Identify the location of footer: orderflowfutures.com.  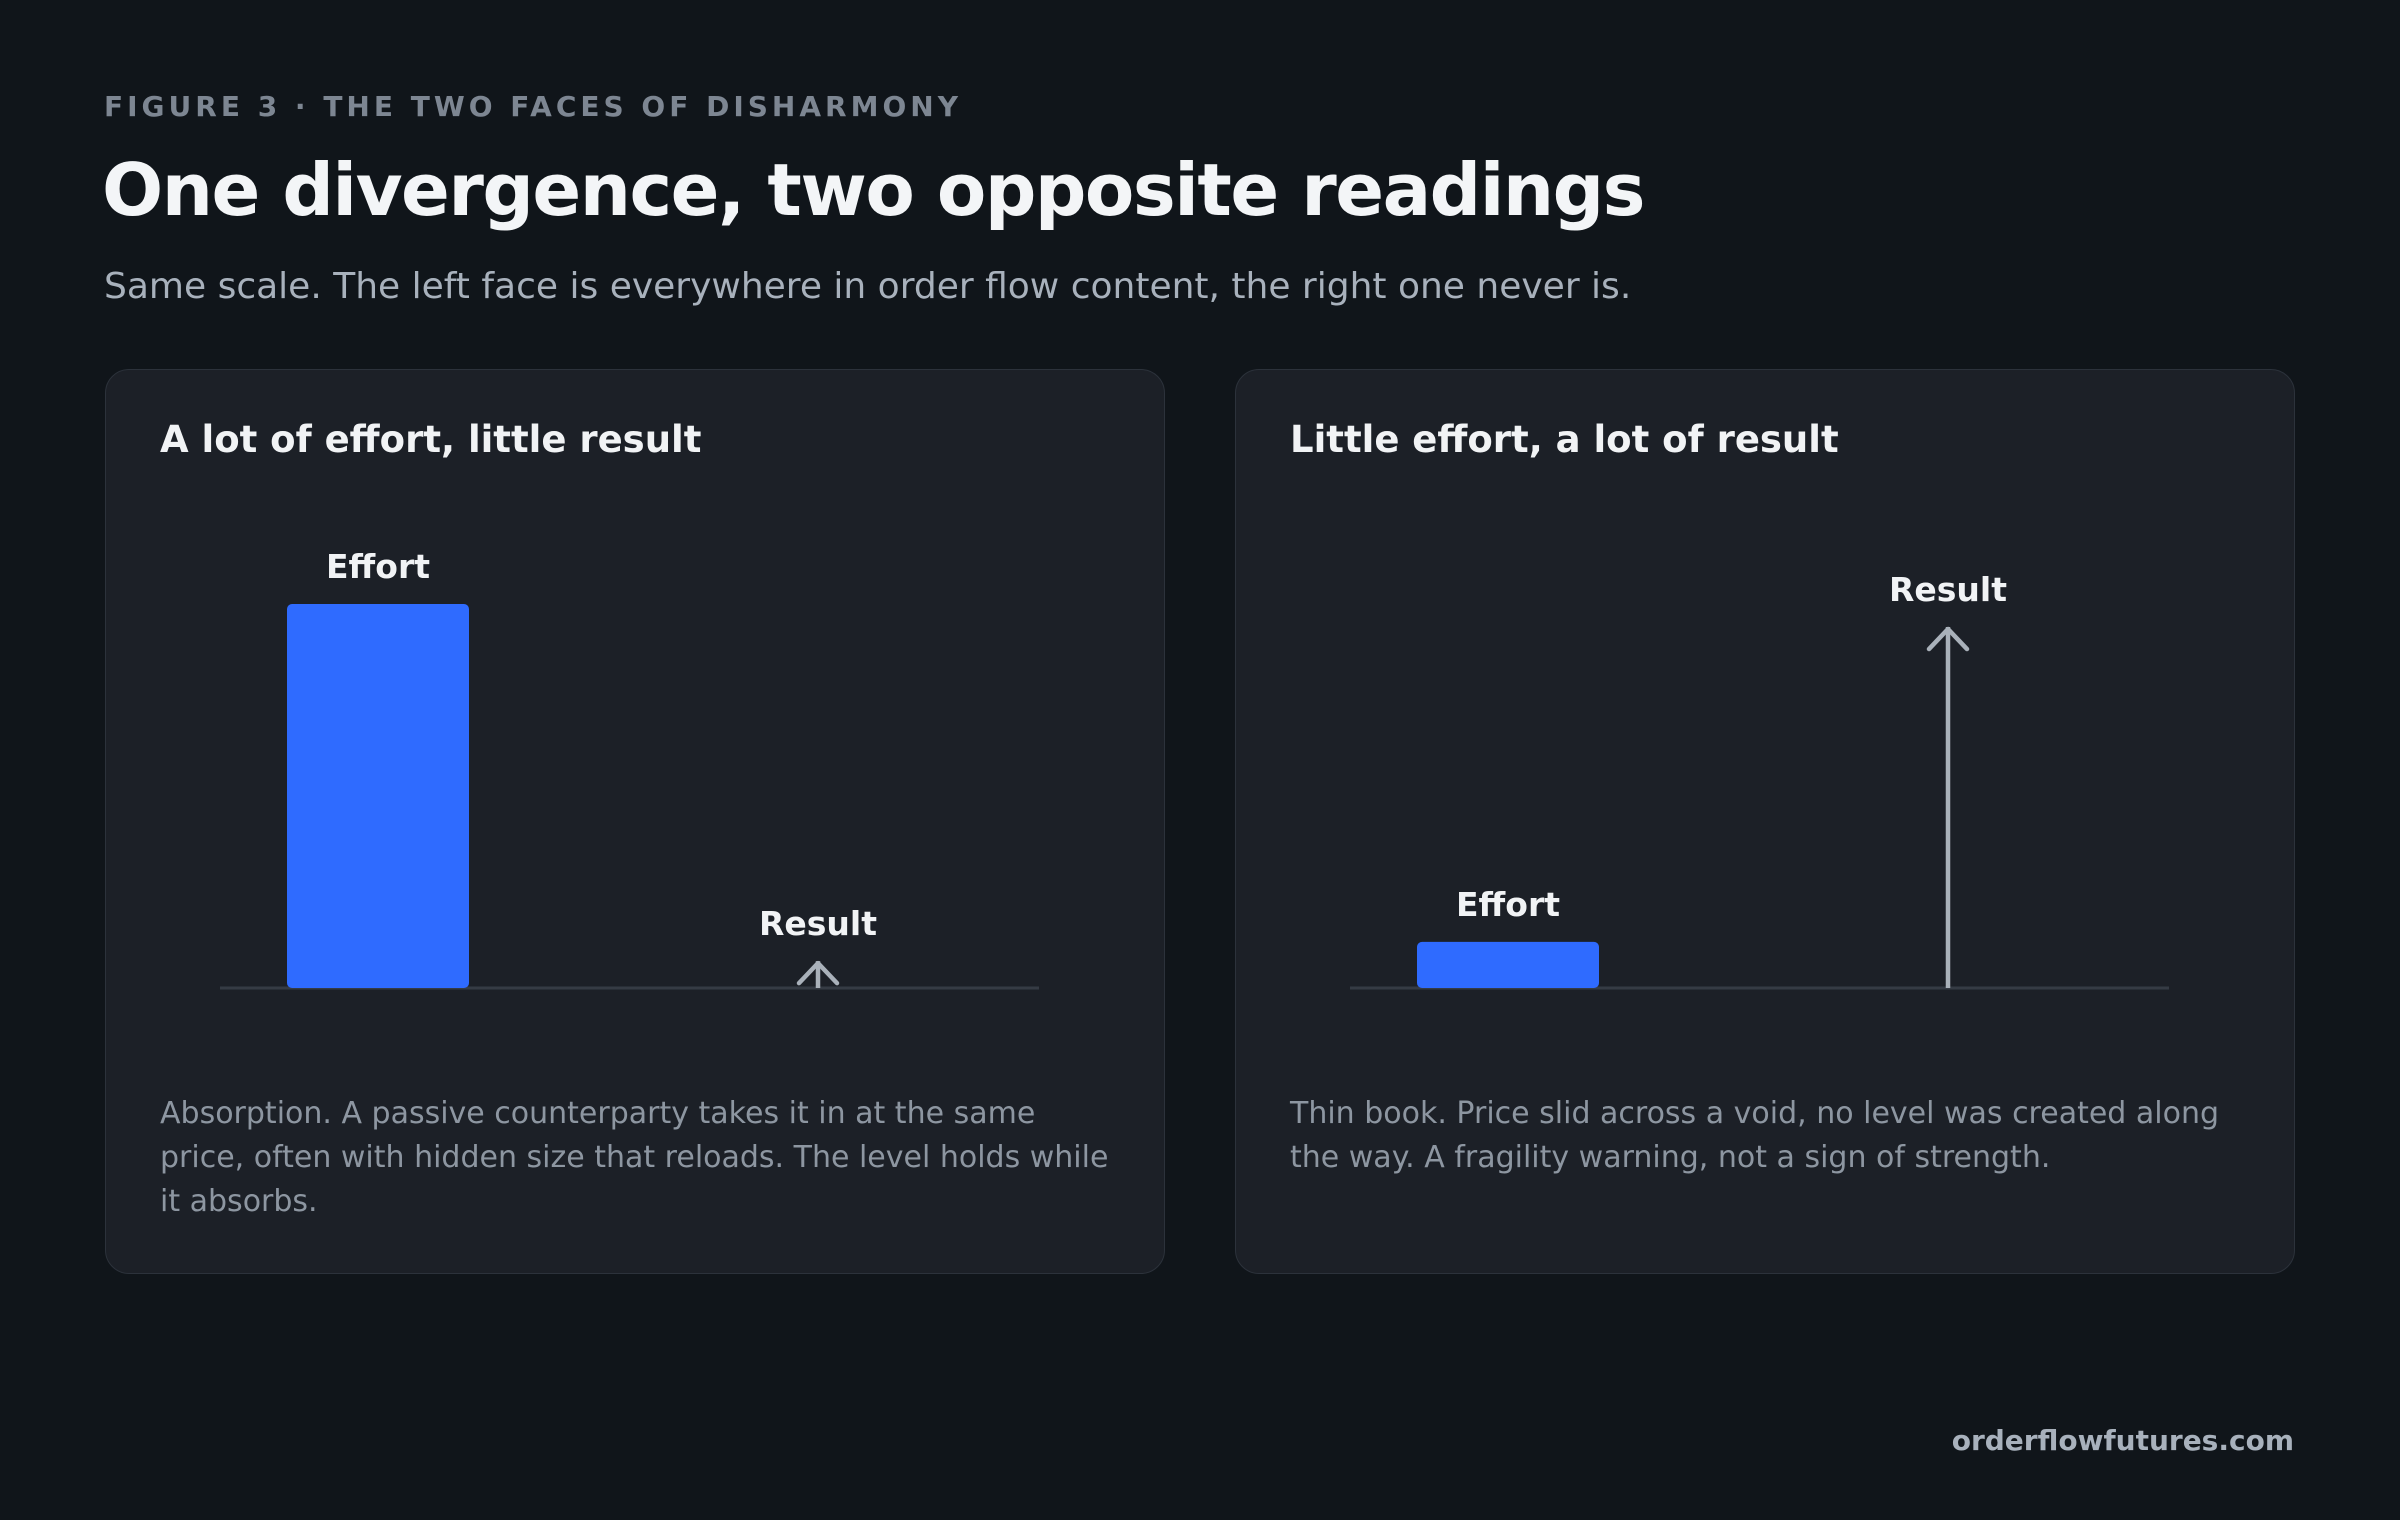
(2122, 1440).